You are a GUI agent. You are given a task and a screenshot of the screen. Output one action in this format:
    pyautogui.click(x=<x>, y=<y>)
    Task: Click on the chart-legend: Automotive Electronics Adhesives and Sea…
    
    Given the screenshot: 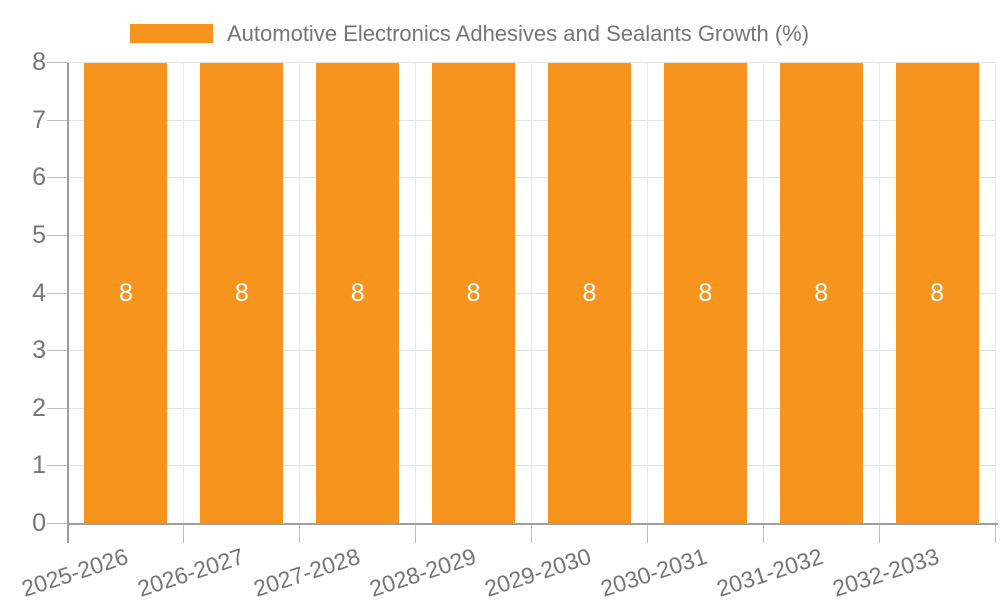 What is the action you would take?
    pyautogui.click(x=469, y=33)
    